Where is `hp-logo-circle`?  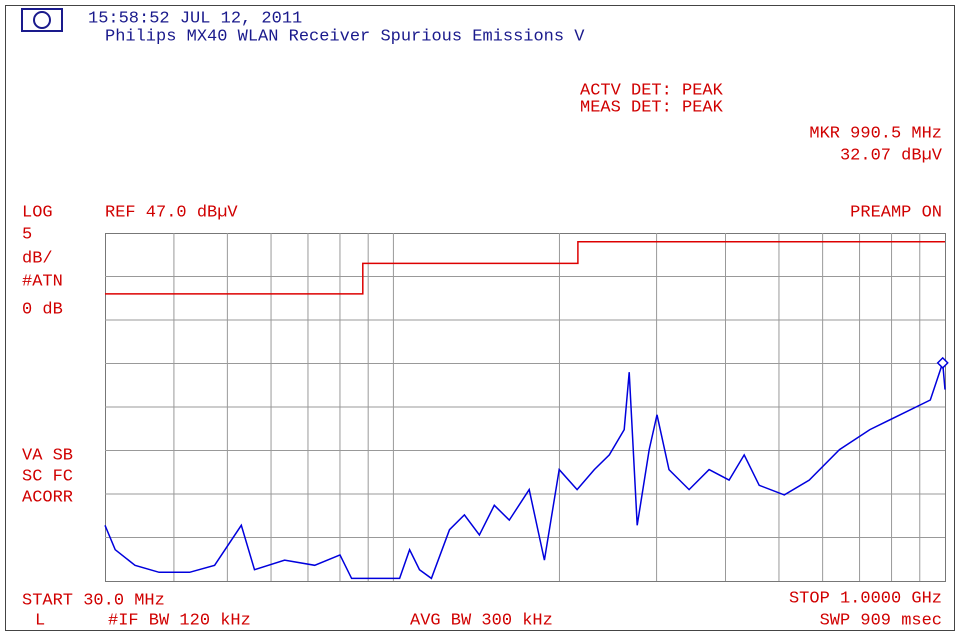
hp-logo-circle is located at coordinates (42, 20).